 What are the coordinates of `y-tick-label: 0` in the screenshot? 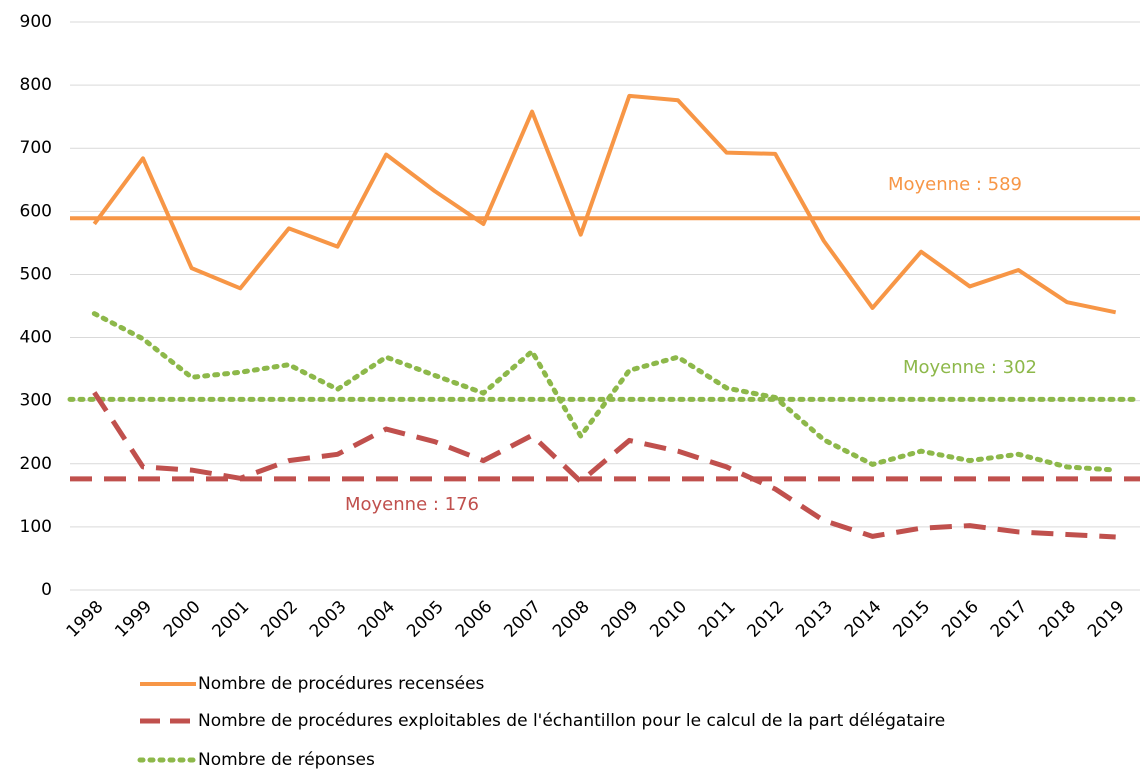 It's located at (46, 590).